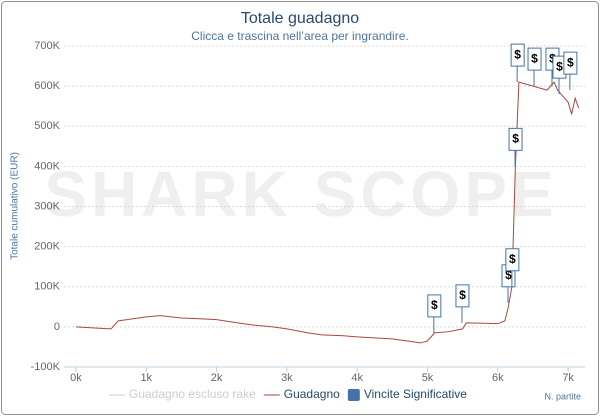 The image size is (600, 416). What do you see at coordinates (353, 395) in the screenshot?
I see `legend-swatch` at bounding box center [353, 395].